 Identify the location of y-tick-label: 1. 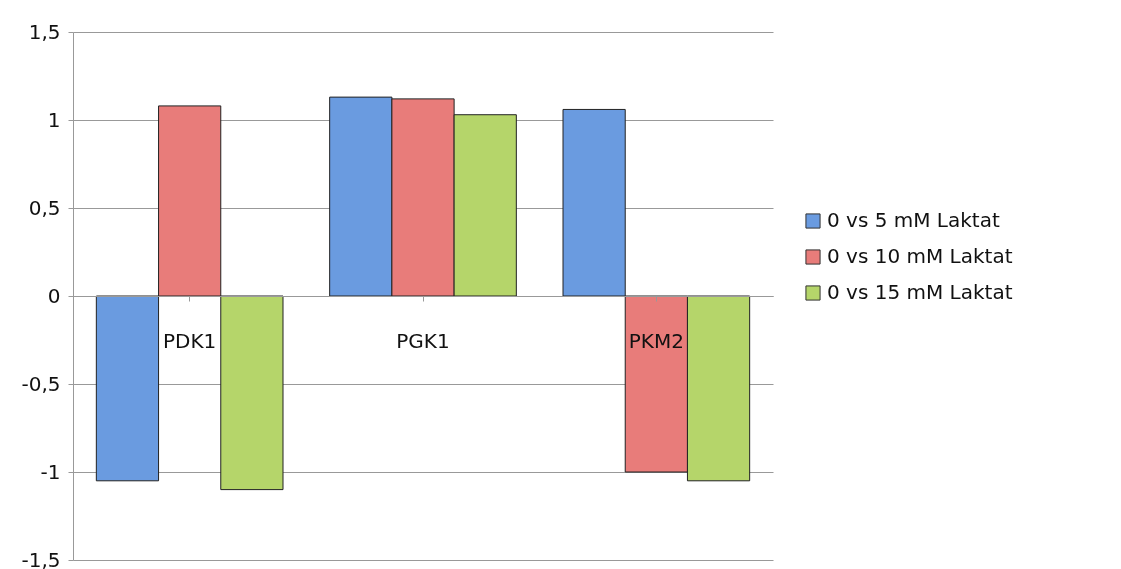
(54, 119).